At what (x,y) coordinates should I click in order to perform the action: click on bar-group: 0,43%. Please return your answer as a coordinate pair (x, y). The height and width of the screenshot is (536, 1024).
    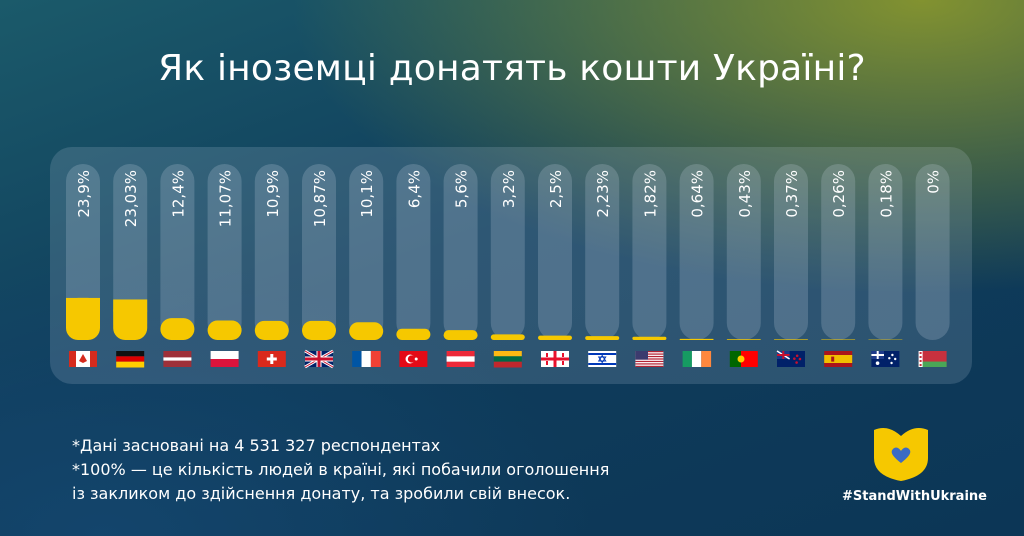
    Looking at the image, I should click on (743, 265).